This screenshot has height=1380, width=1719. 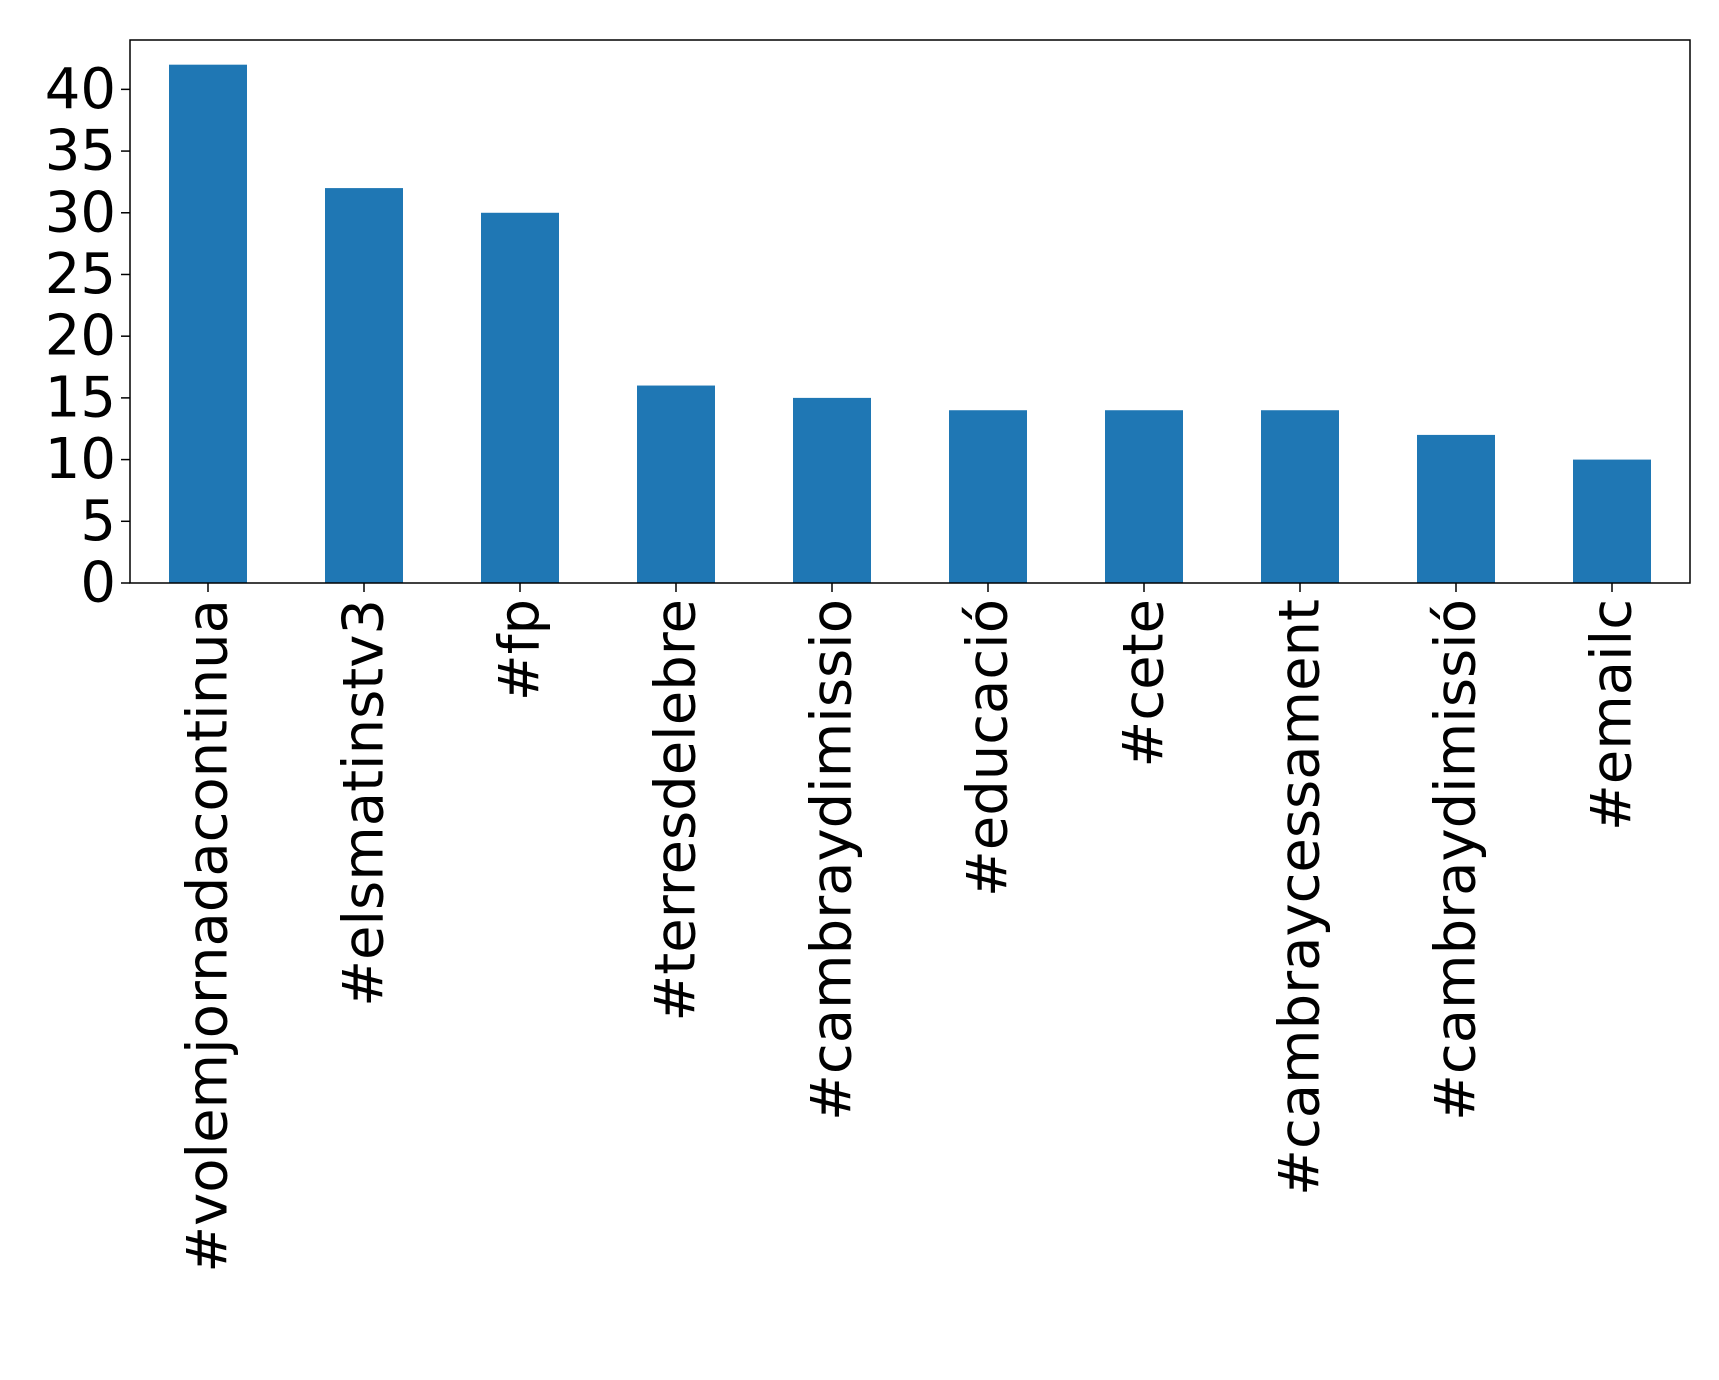 I want to click on x-tick-label: #cambraydimissio, so click(x=832, y=860).